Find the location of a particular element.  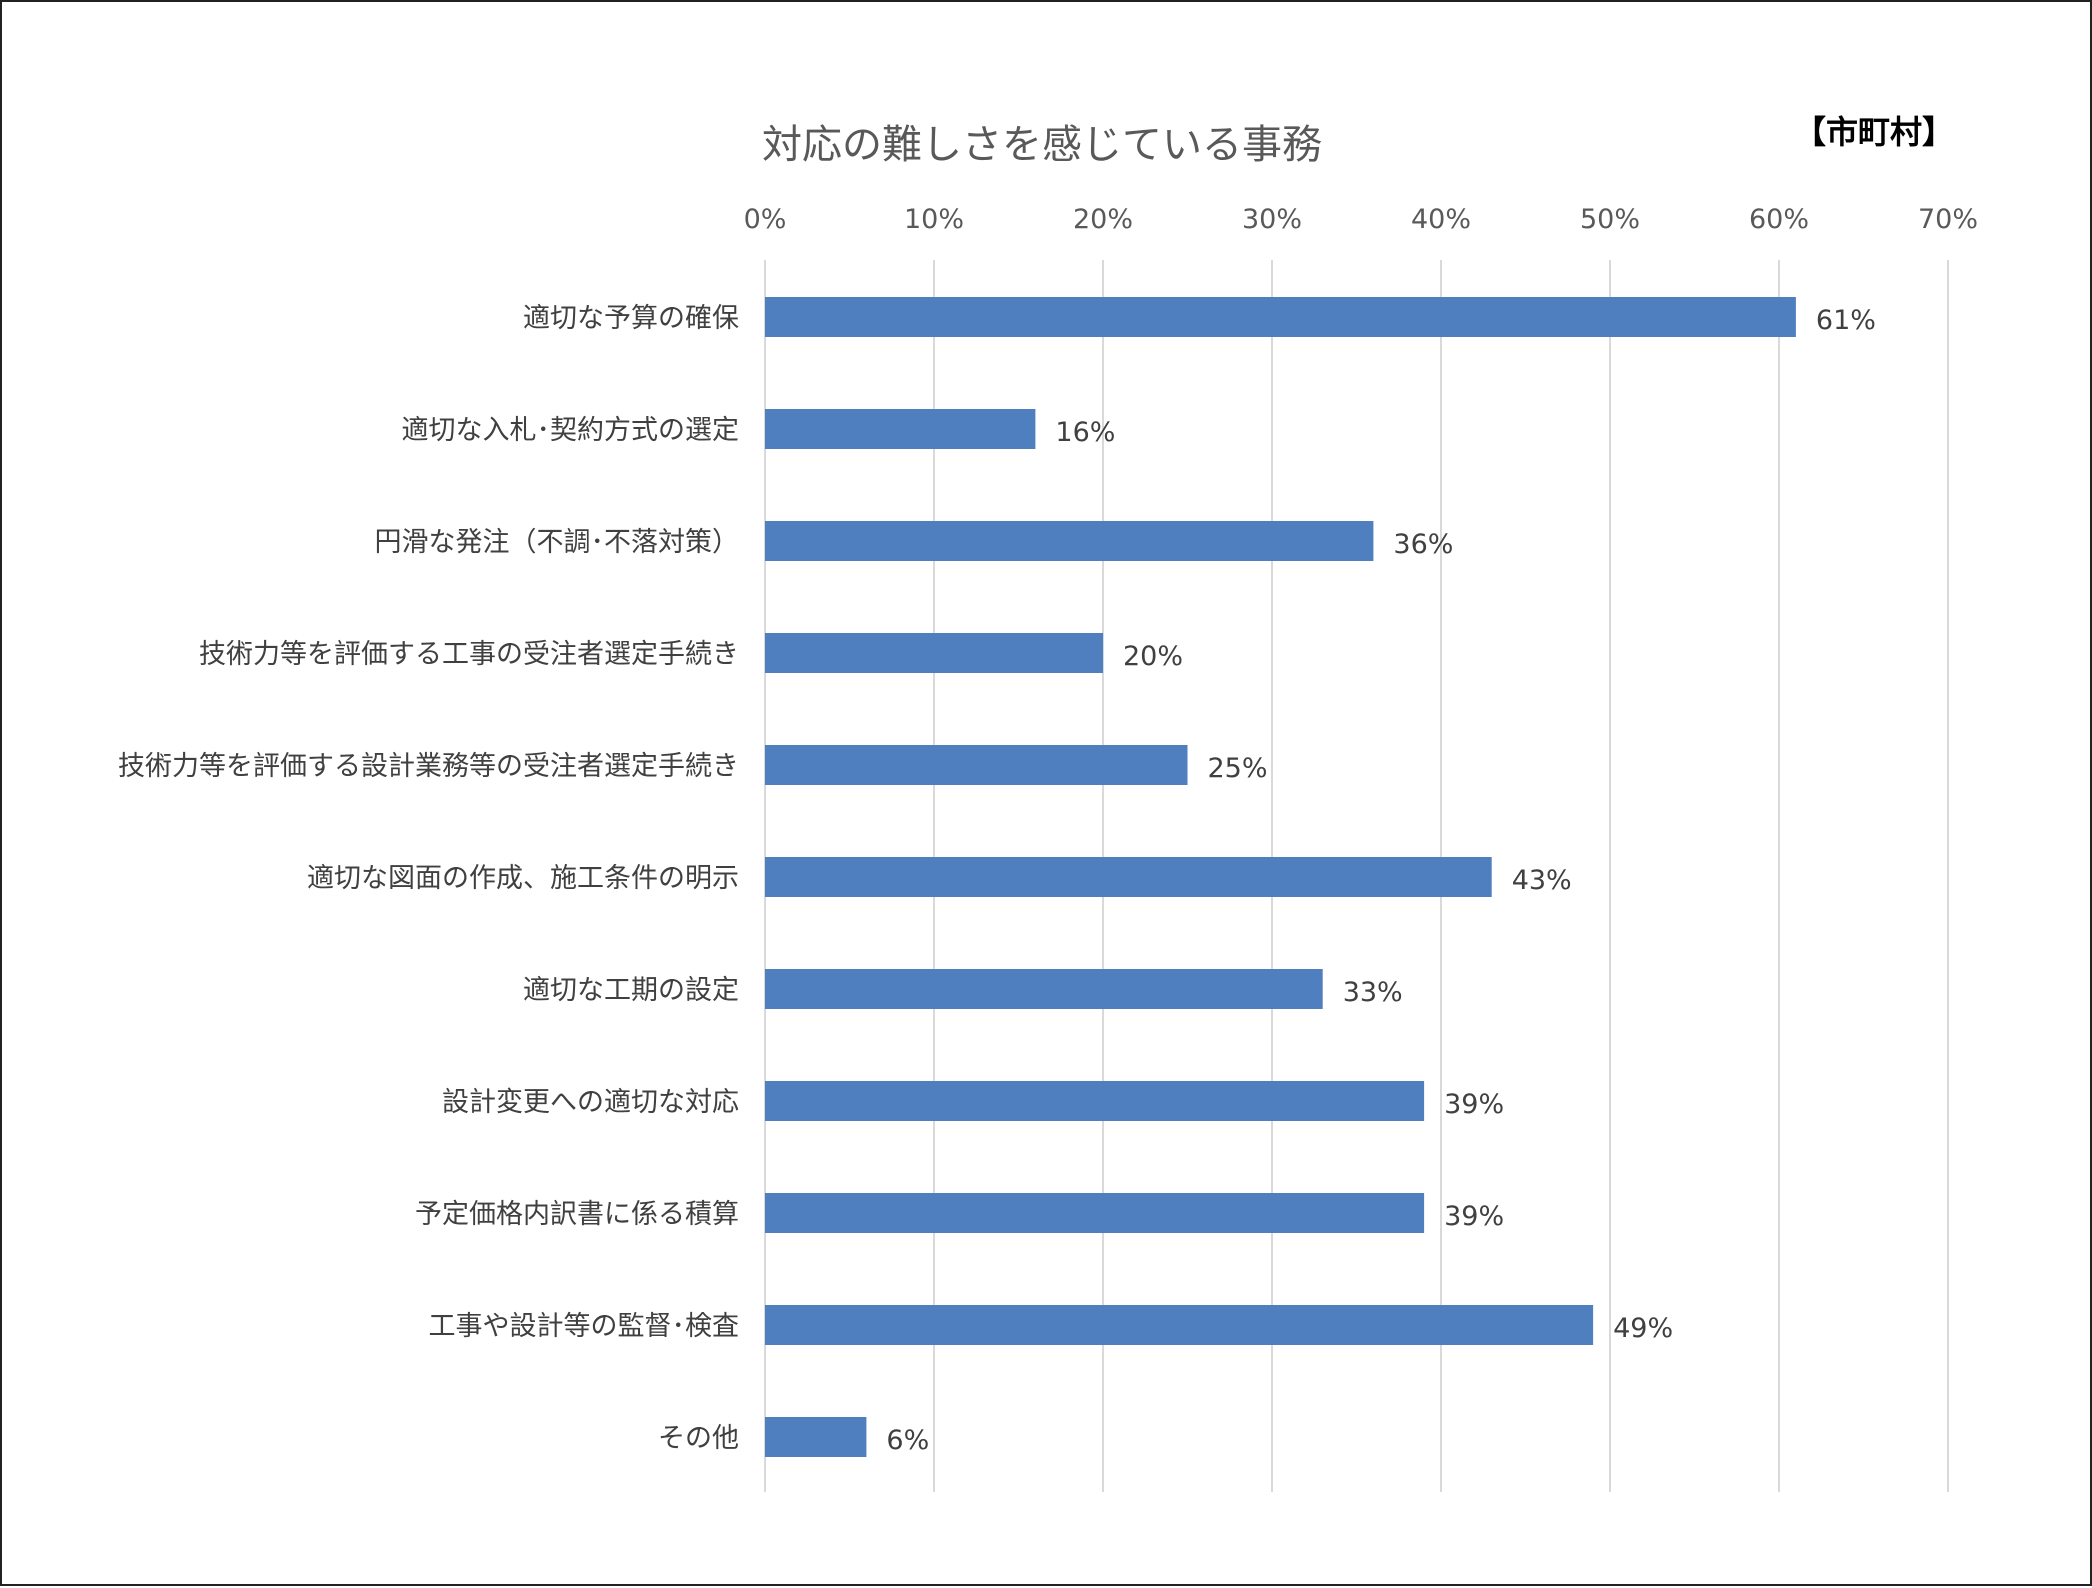

category-label: 予定価格内訳書に係る積算 is located at coordinates (577, 1214).